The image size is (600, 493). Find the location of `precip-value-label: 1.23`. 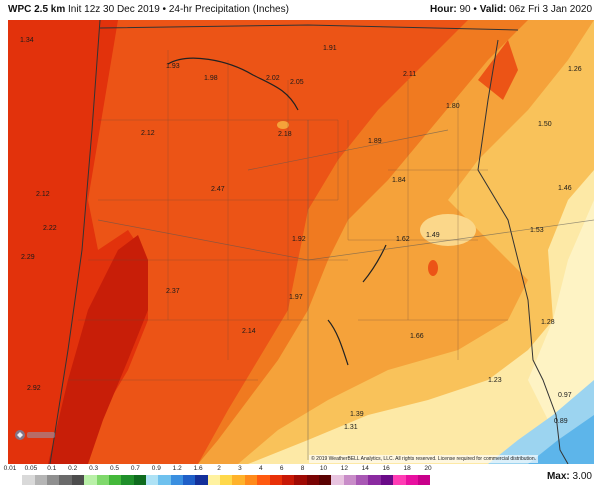

precip-value-label: 1.23 is located at coordinates (495, 380).